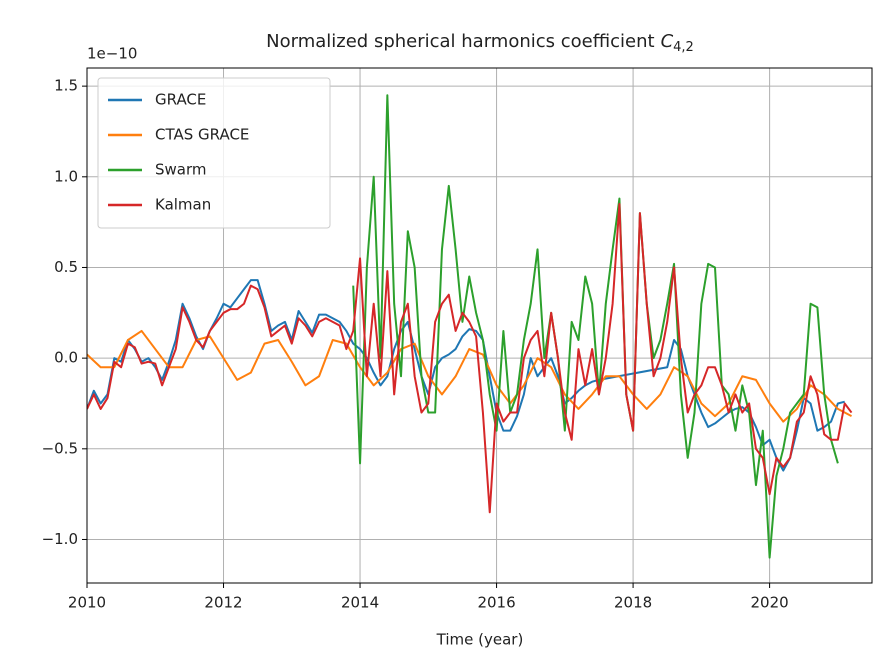 The image size is (875, 658). What do you see at coordinates (66, 176) in the screenshot?
I see `y-tick-label: 1.0` at bounding box center [66, 176].